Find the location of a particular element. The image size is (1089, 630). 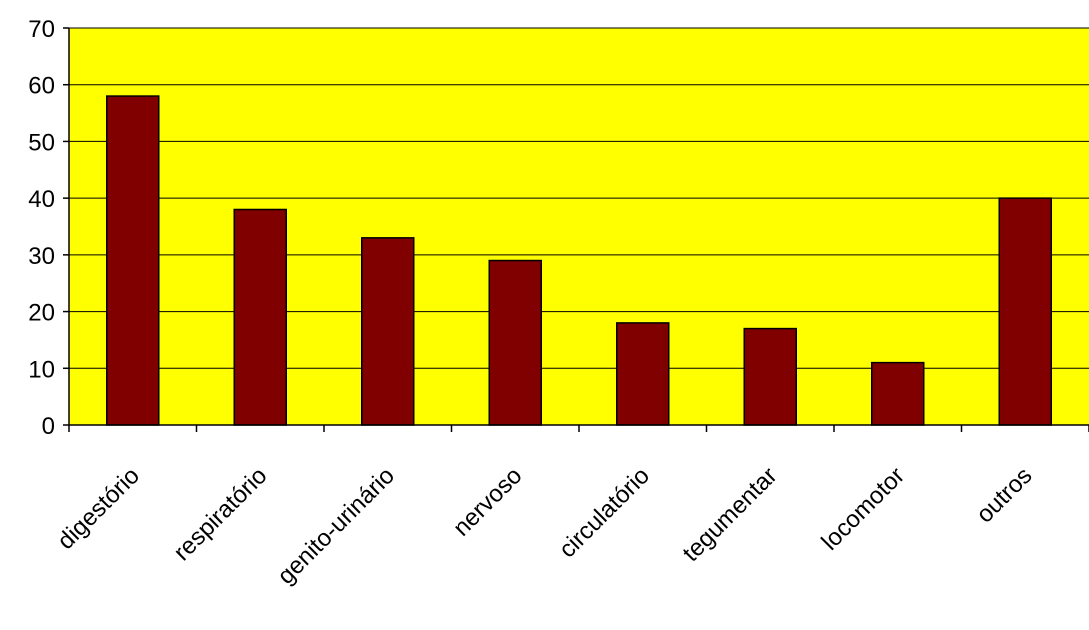

y-tick-label: 60 is located at coordinates (41, 86).